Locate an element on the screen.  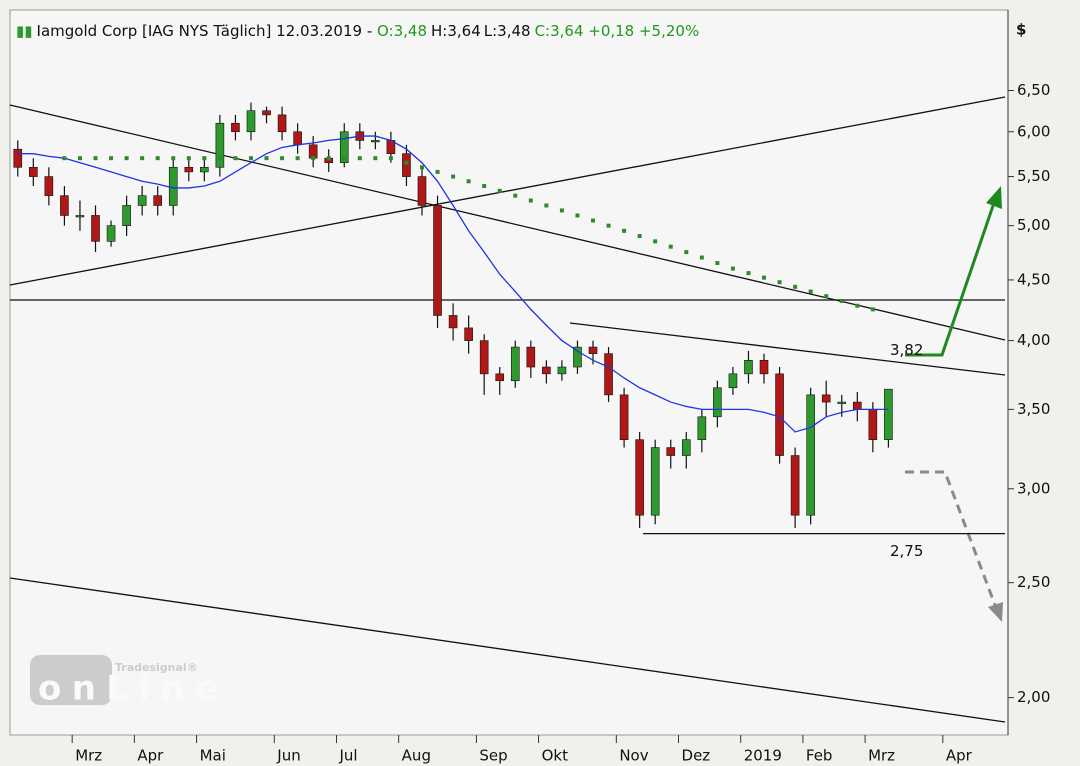
x-tick-label: Mai is located at coordinates (213, 756).